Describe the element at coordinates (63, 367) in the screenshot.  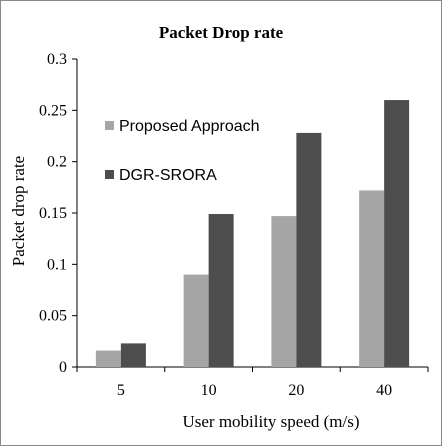
I see `y-tick-label: 0` at that location.